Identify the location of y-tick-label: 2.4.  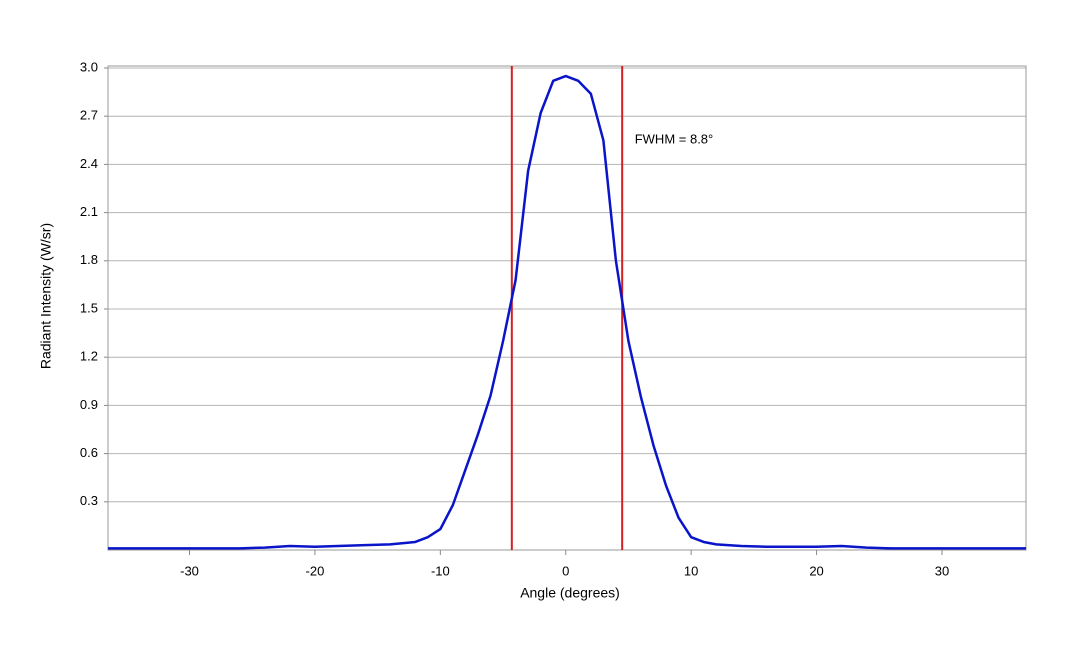
(89, 163).